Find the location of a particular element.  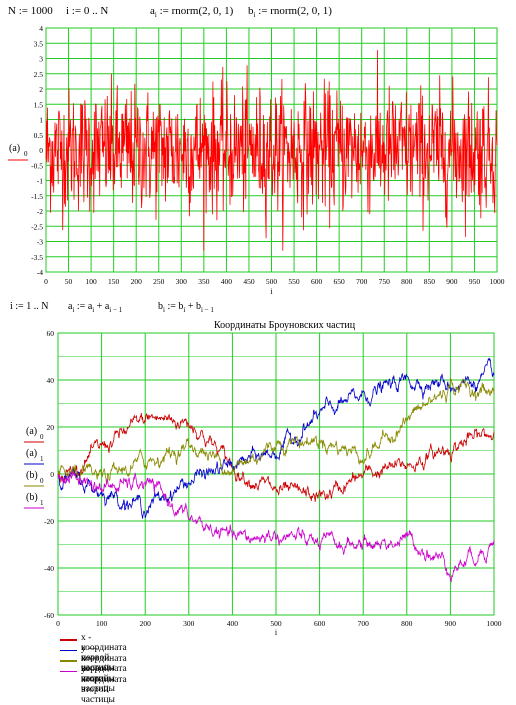

x-tick-label: 350 is located at coordinates (204, 281).